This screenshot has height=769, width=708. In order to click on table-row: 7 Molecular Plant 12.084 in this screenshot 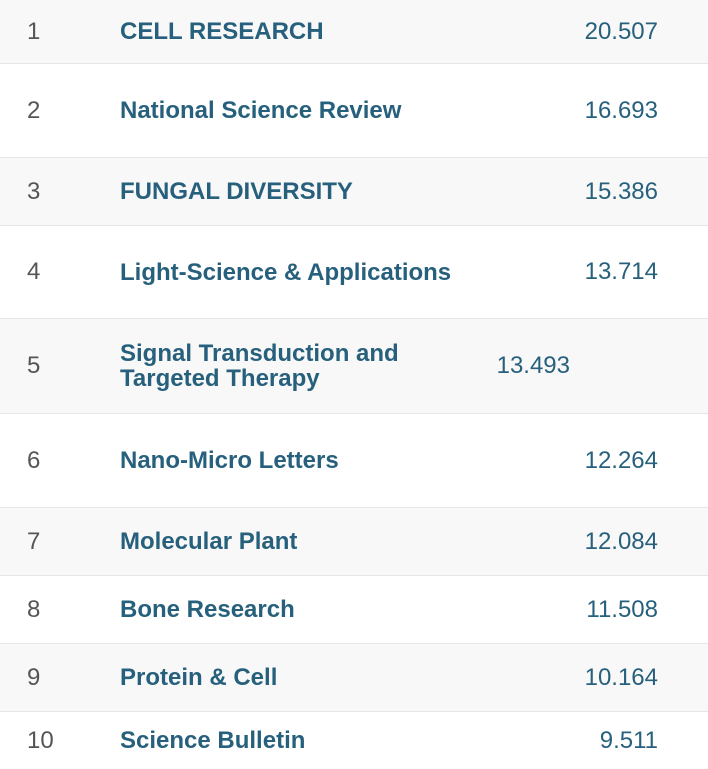, I will do `click(354, 542)`.